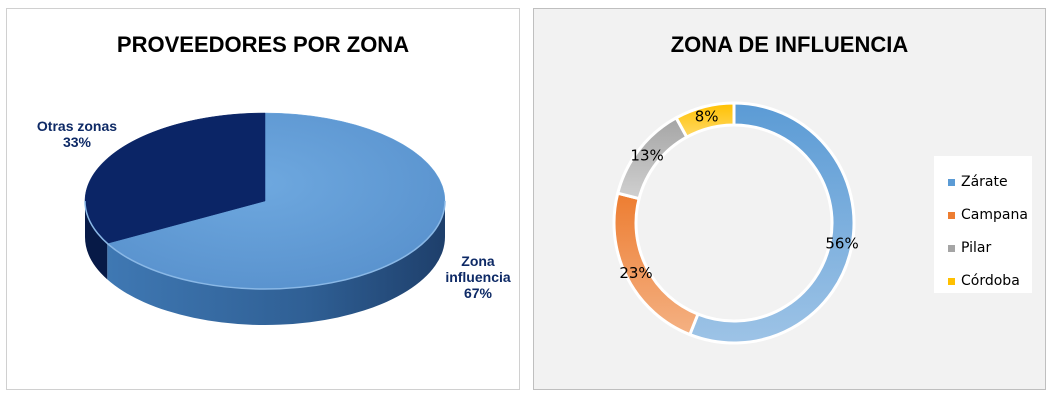 This screenshot has width=1054, height=400. I want to click on pie-slice-side-otras-zonas, so click(96, 240).